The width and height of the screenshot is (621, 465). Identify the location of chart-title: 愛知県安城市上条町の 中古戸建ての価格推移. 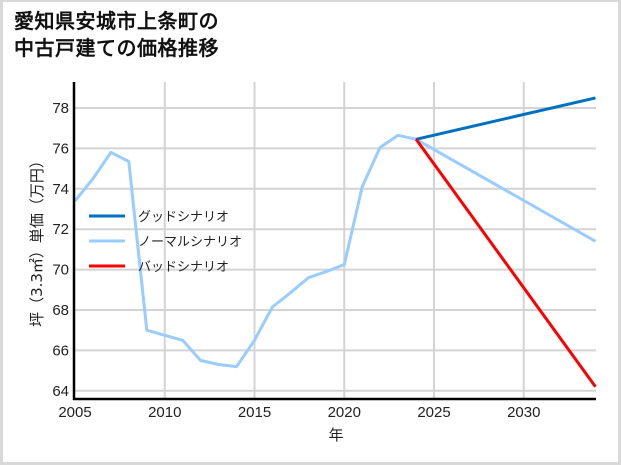
(116, 35).